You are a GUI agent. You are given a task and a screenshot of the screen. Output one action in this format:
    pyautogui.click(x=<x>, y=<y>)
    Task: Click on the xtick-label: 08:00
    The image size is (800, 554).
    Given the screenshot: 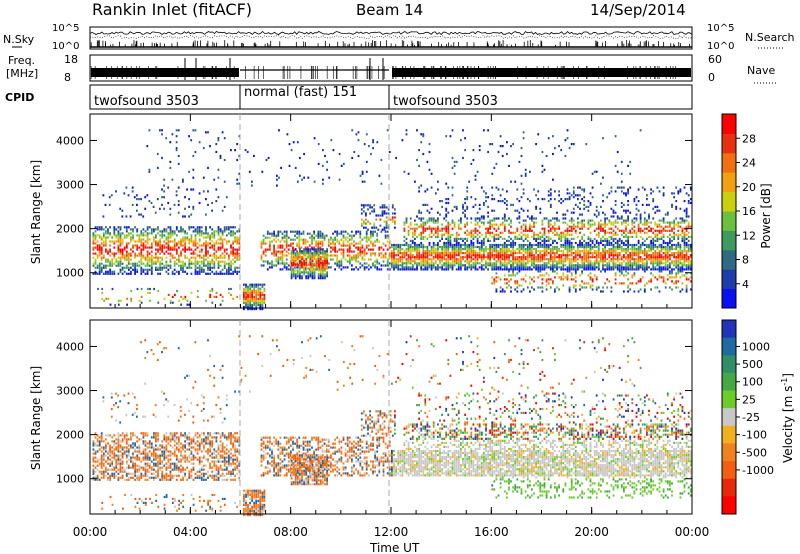 What is the action you would take?
    pyautogui.click(x=290, y=532)
    